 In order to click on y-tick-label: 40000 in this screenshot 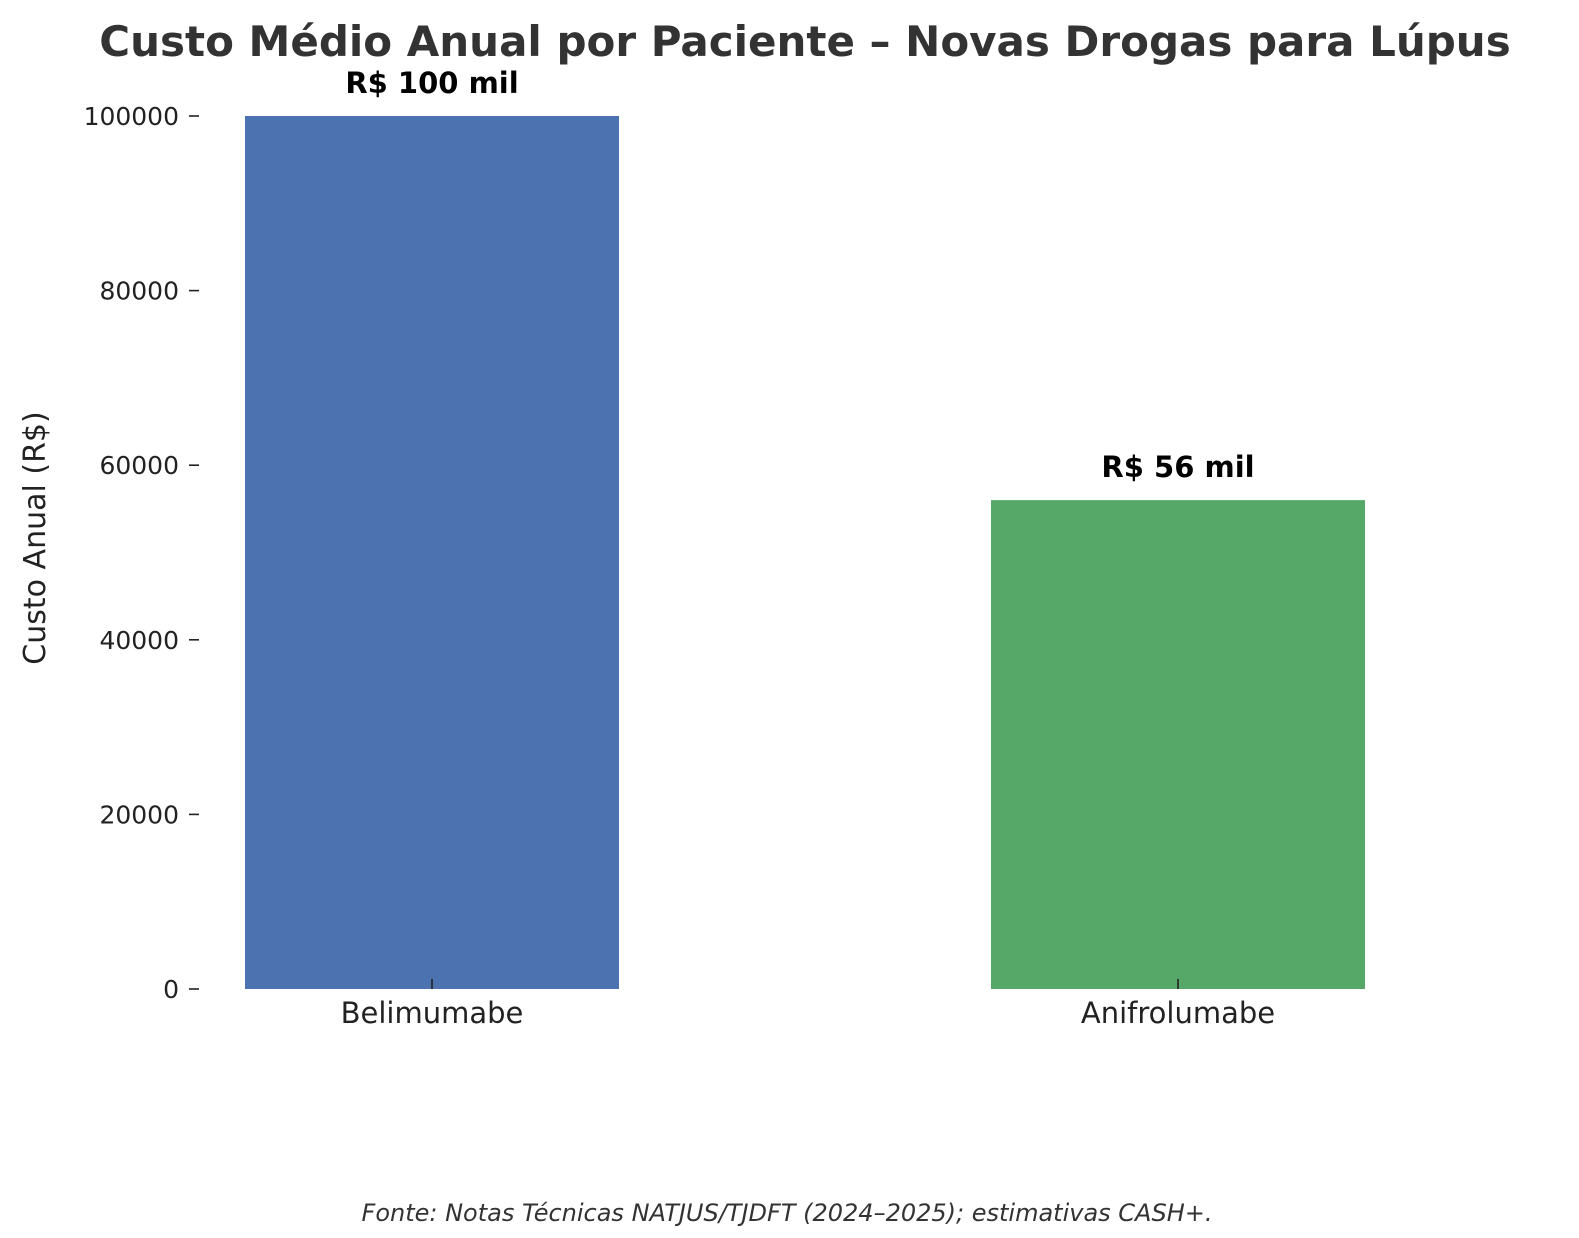, I will do `click(139, 640)`.